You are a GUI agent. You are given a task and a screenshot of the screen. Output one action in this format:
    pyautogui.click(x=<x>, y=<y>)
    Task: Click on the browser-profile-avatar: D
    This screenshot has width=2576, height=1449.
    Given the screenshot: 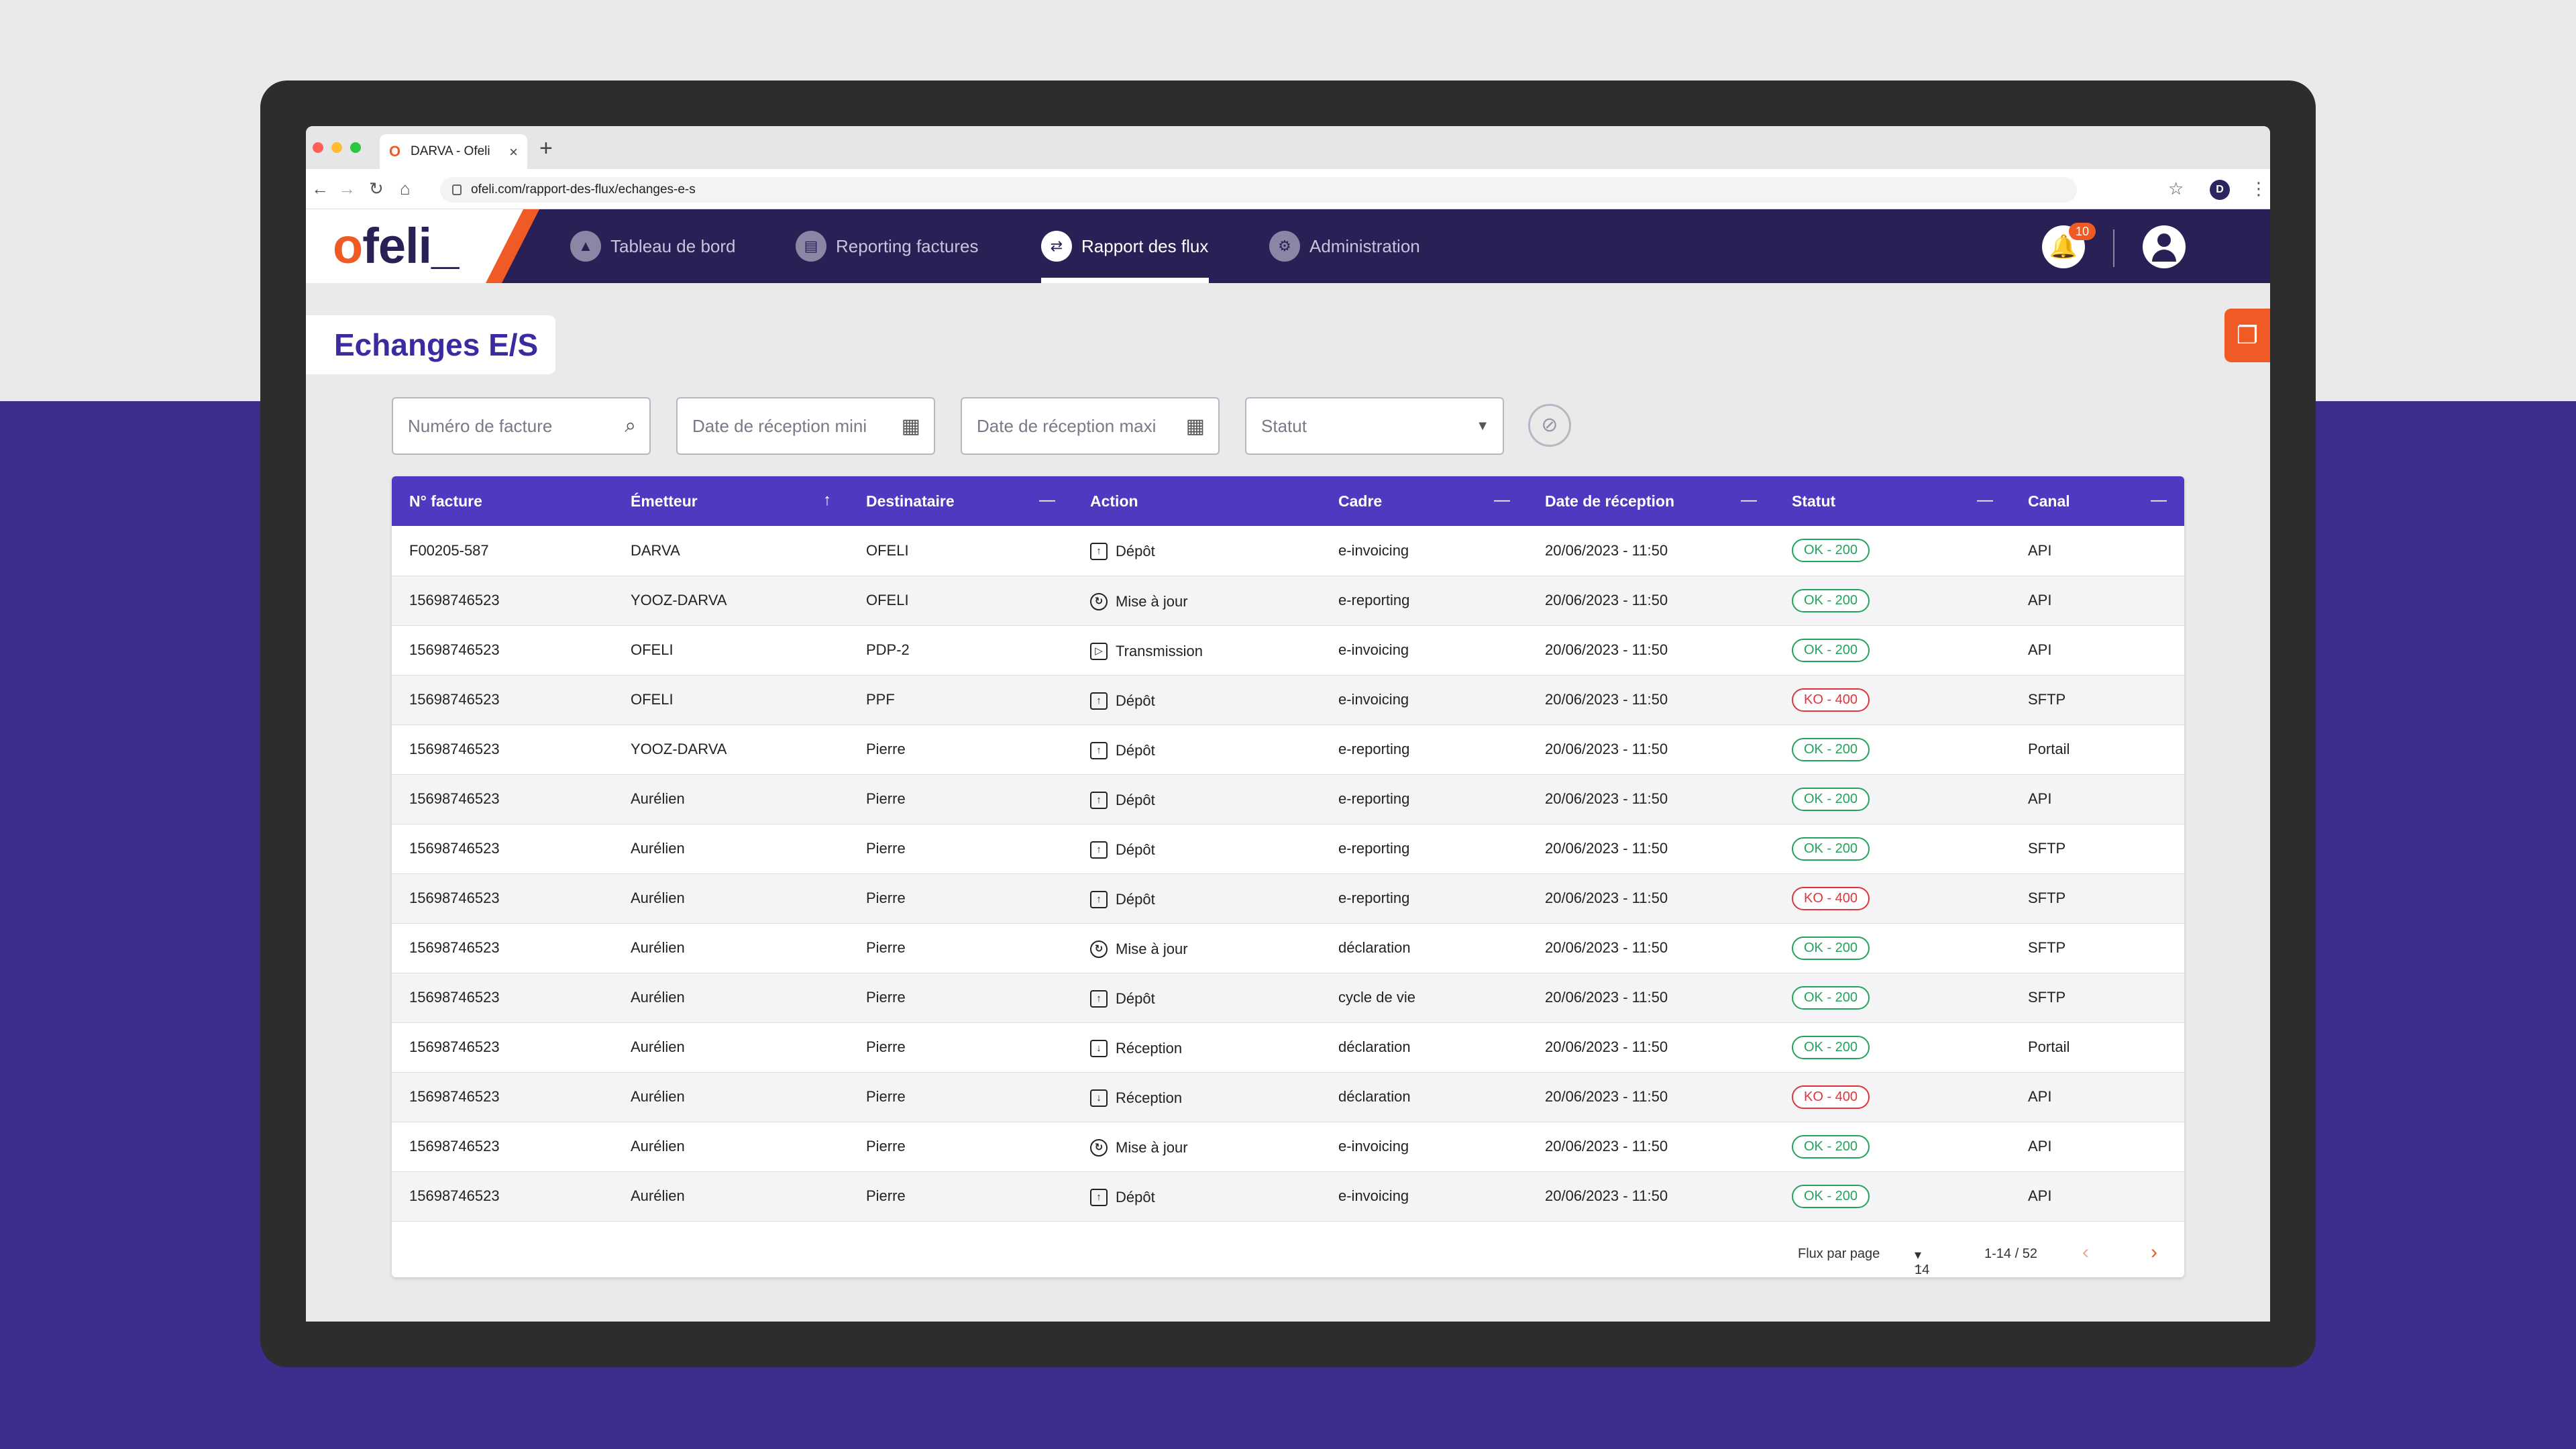 What is the action you would take?
    pyautogui.click(x=2220, y=190)
    